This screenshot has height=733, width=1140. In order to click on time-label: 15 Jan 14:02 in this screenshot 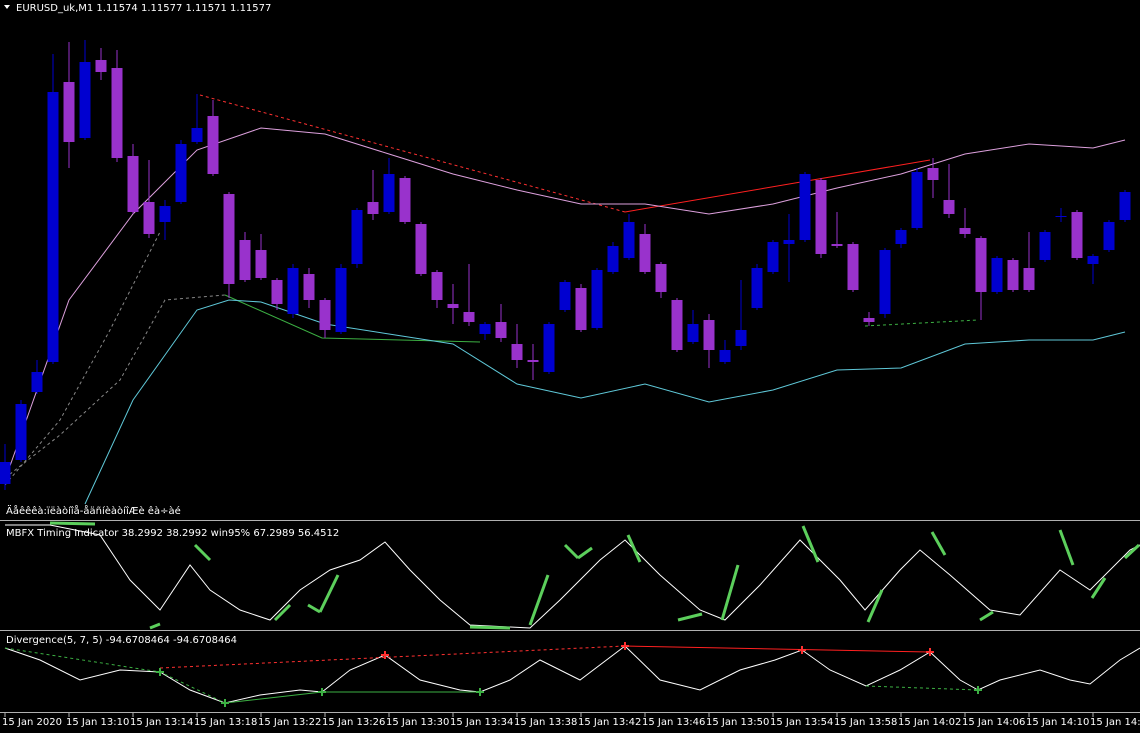, I will do `click(929, 722)`.